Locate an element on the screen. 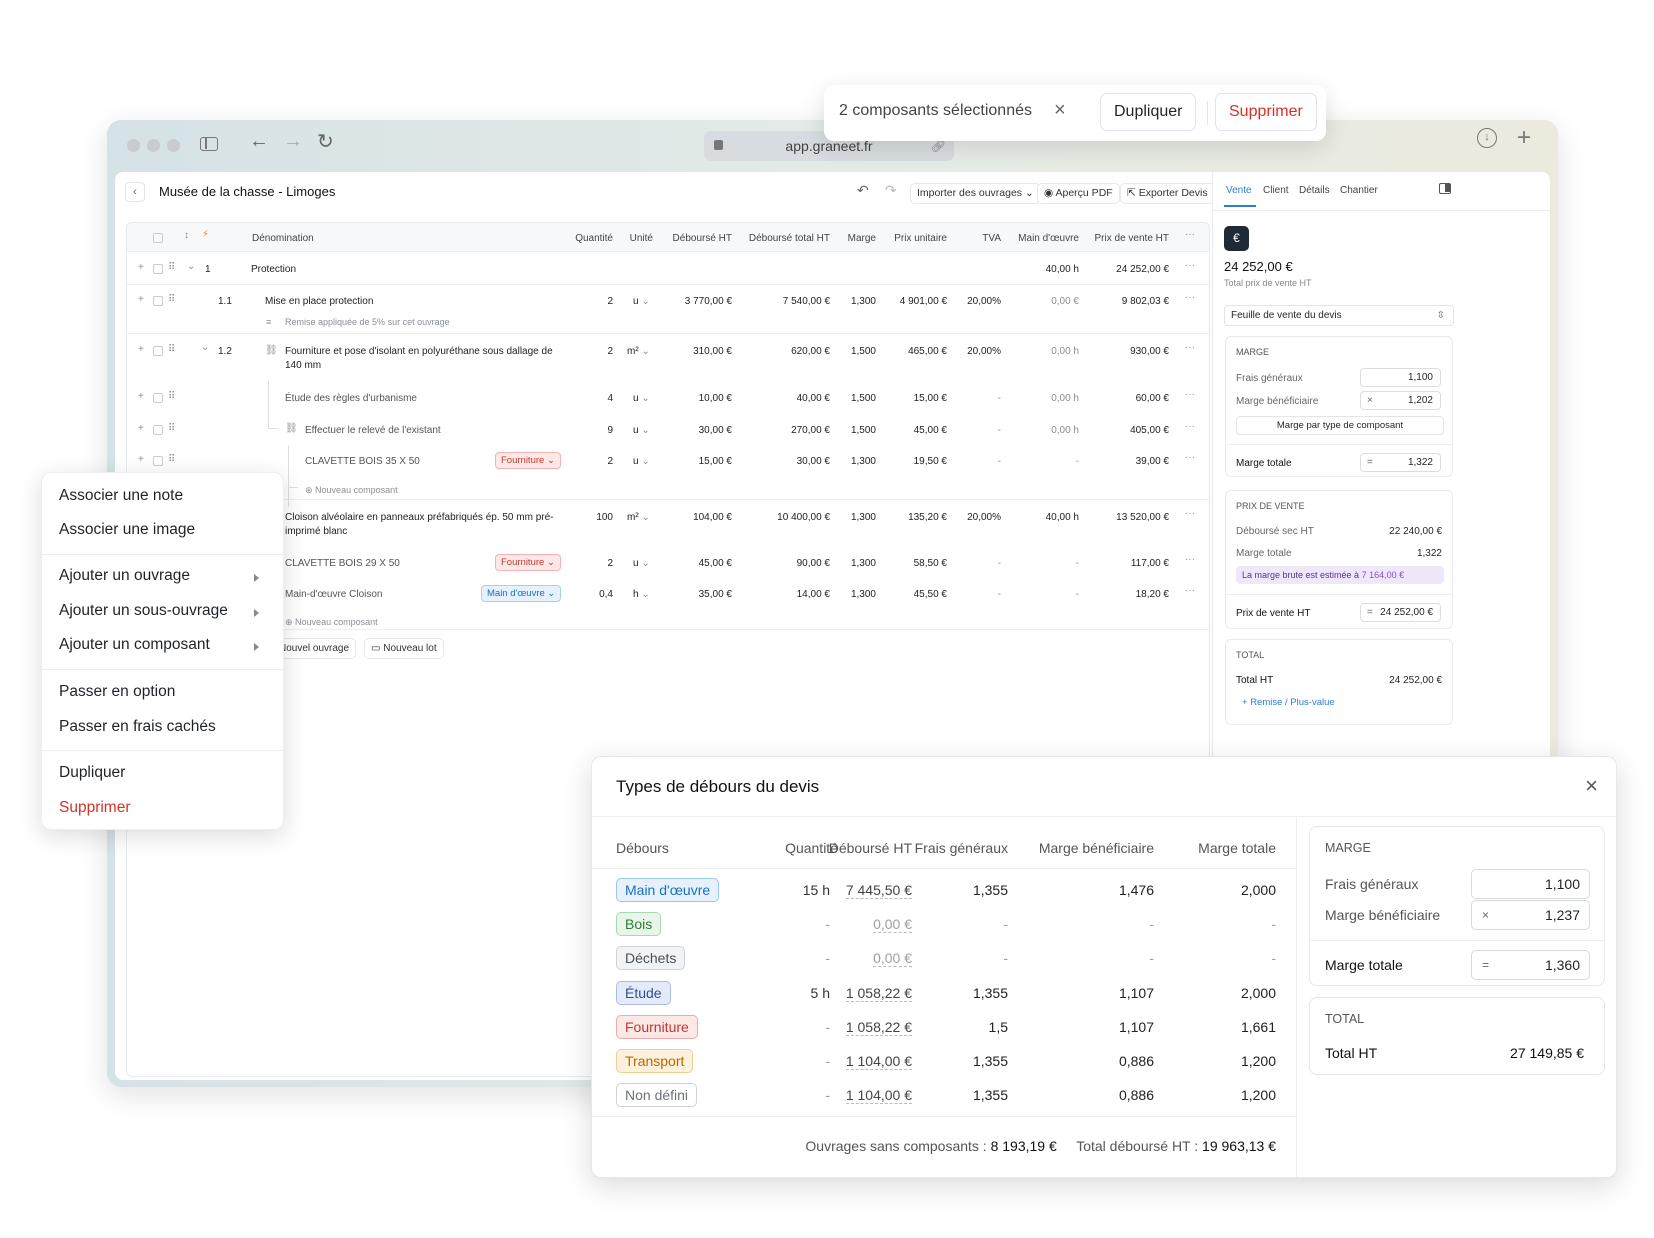 This screenshot has width=1654, height=1238. back-arrow-icon: ← is located at coordinates (259, 141).